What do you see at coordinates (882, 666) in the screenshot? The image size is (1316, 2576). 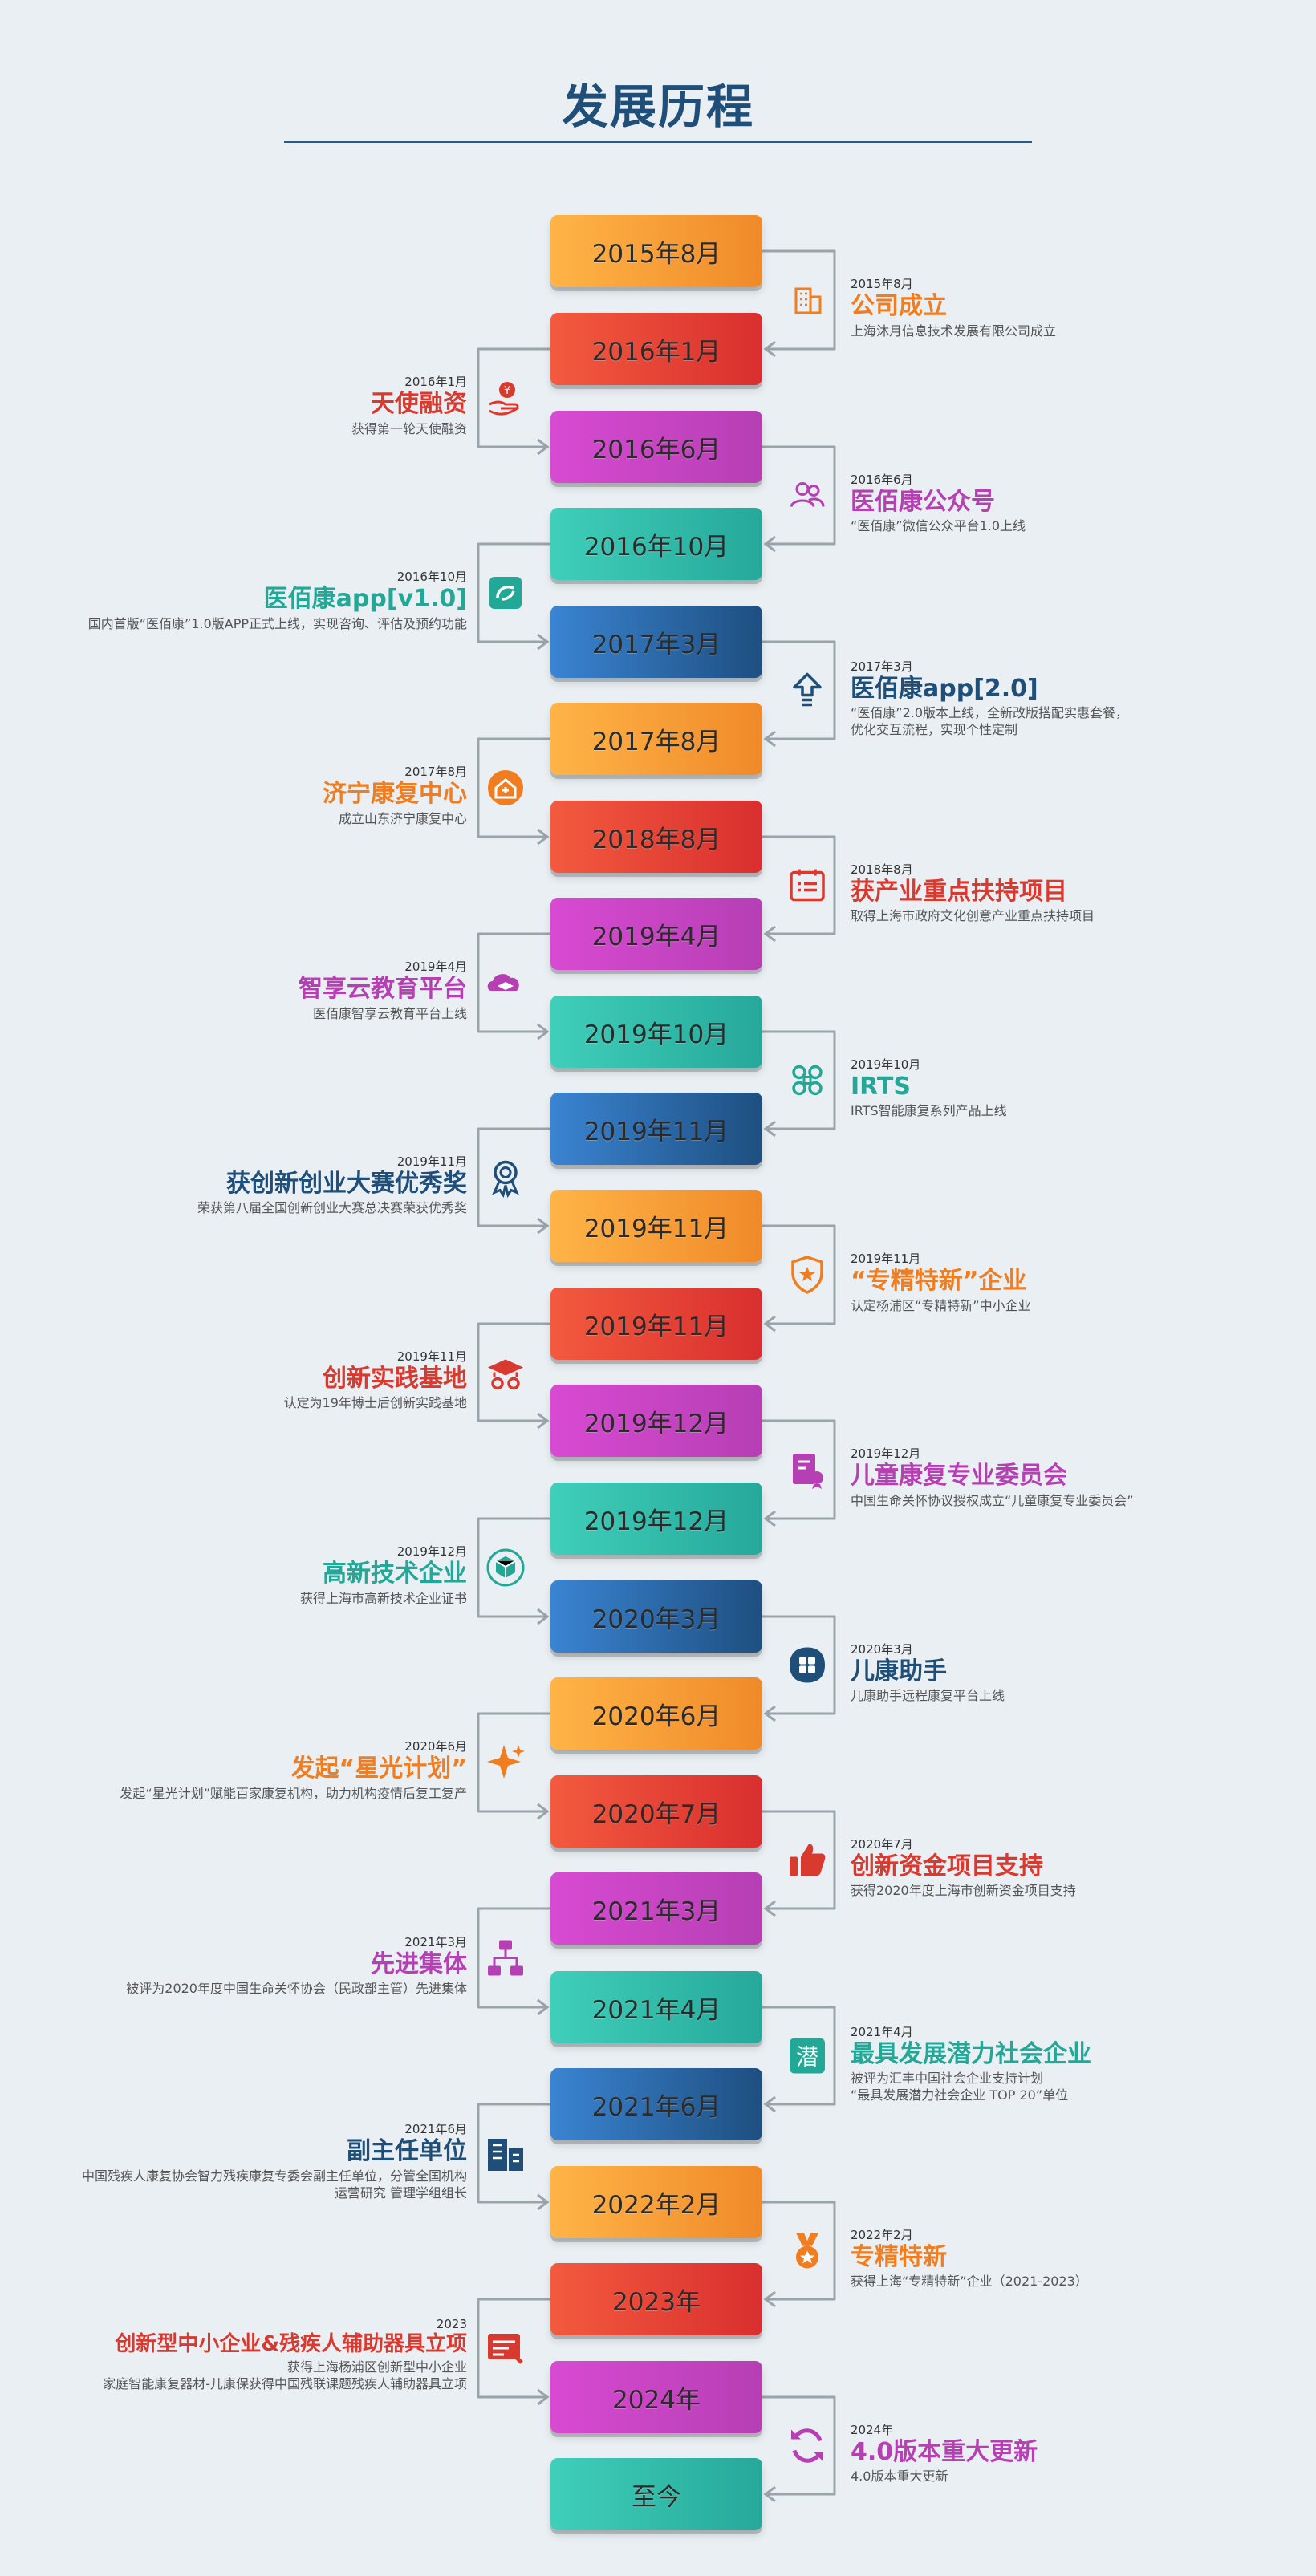 I see `milestone-date: 2017年3月` at bounding box center [882, 666].